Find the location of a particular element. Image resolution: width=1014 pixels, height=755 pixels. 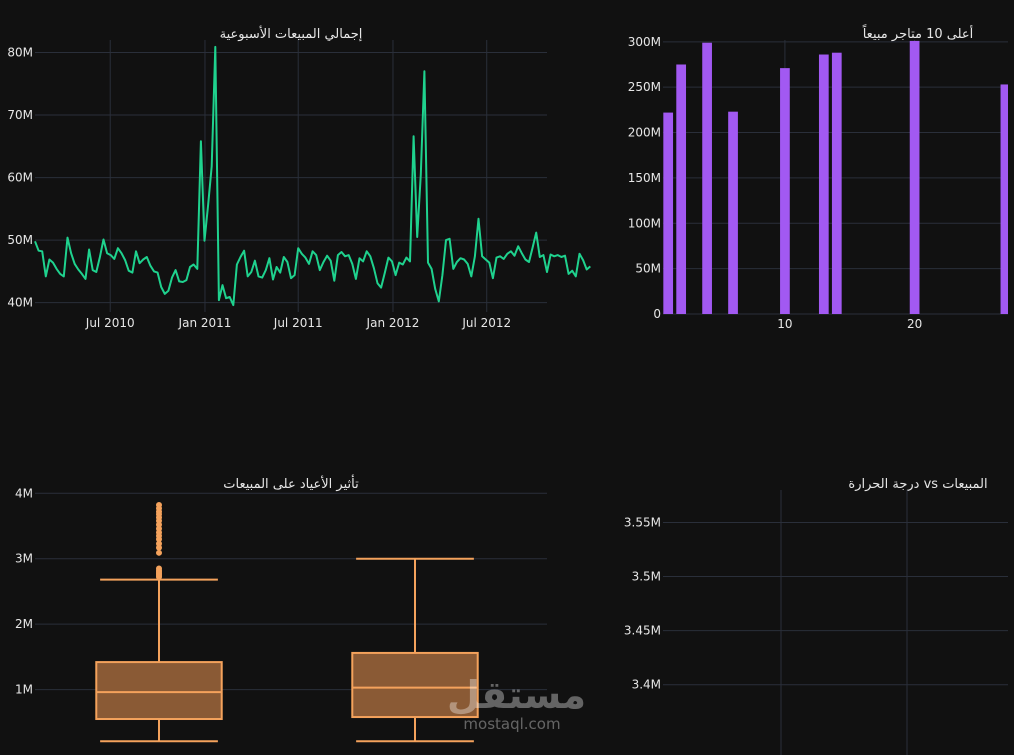

top10-y-tick-label: 300M is located at coordinates (644, 42).